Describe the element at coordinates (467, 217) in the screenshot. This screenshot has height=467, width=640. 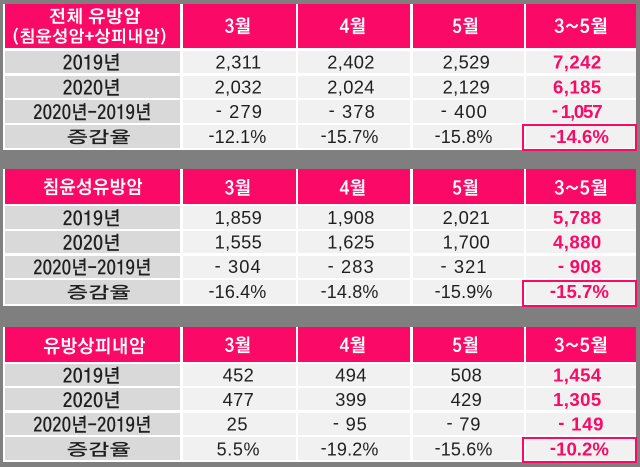
I see `svg-text: 2,021` at that location.